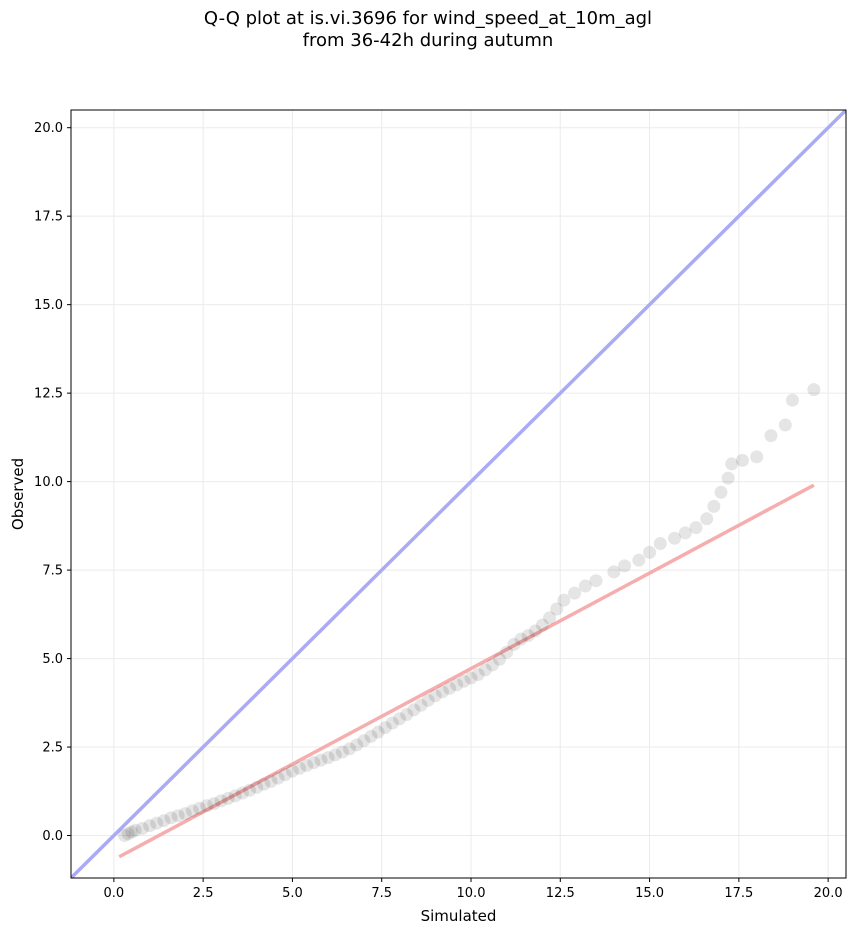  Describe the element at coordinates (52, 836) in the screenshot. I see `y-tick-label: 0.0` at that location.